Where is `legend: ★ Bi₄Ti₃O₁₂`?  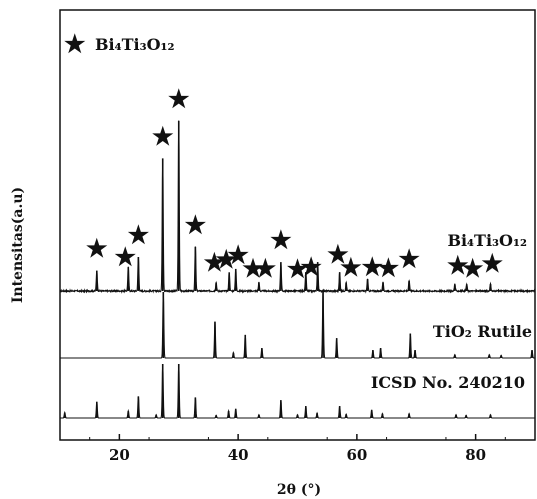 legend: ★ Bi₄Ti₃O₁₂ is located at coordinates (119, 43).